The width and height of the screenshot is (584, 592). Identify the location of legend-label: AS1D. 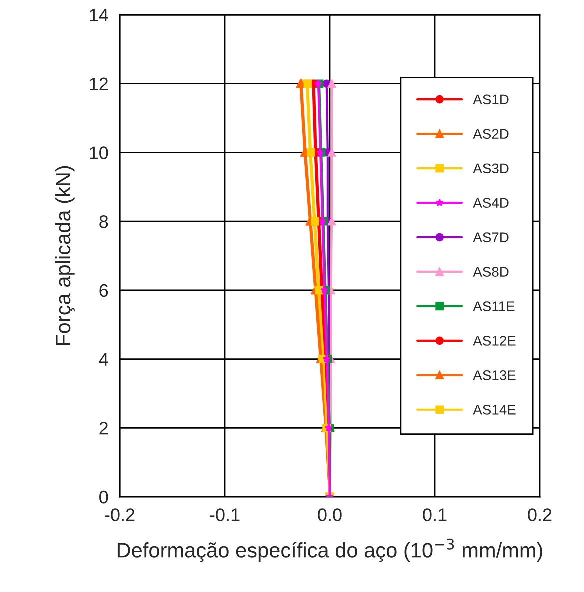
(491, 99).